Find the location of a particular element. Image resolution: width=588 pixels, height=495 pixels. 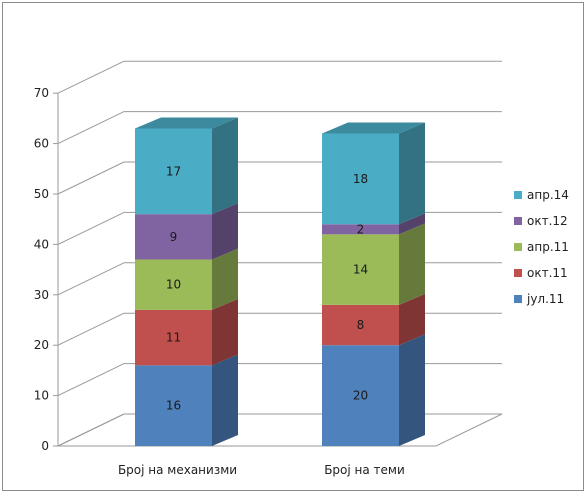

data-label: 8 is located at coordinates (361, 325).